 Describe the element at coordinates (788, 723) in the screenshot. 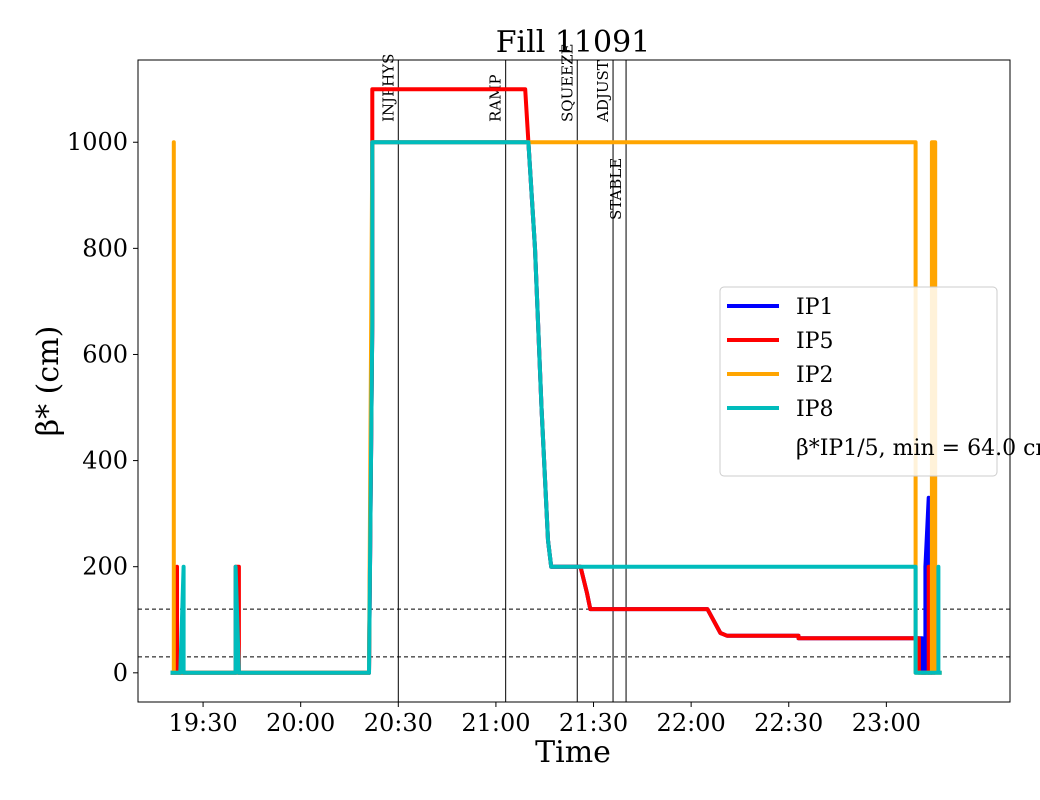

I see `x-tick-label: 22:30` at that location.